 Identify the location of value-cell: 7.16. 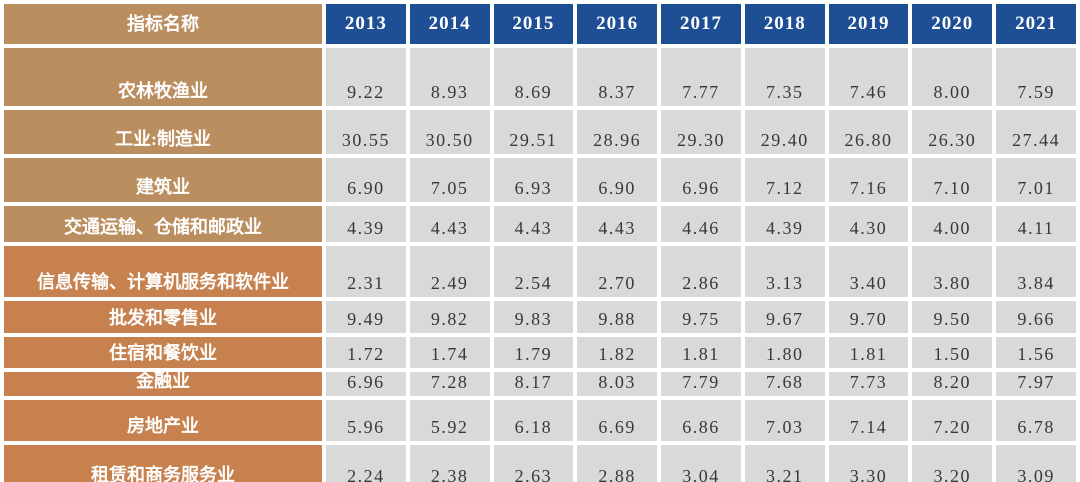
(868, 180).